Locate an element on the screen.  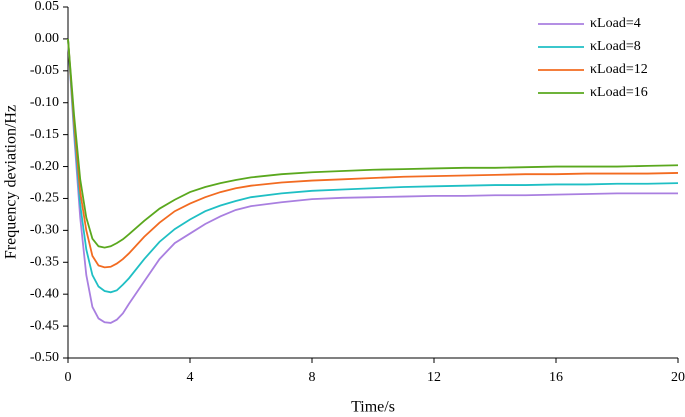
y-tick-label: 0.05 is located at coordinates (47, 7).